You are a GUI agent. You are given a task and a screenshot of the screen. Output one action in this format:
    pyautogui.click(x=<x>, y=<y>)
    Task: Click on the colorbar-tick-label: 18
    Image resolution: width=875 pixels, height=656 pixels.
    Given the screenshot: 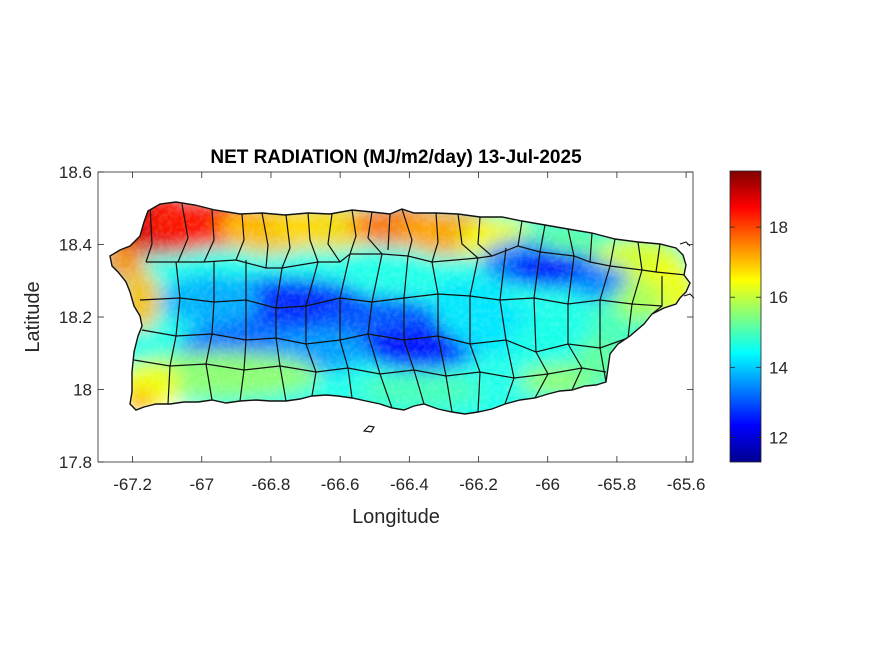 What is the action you would take?
    pyautogui.click(x=778, y=227)
    